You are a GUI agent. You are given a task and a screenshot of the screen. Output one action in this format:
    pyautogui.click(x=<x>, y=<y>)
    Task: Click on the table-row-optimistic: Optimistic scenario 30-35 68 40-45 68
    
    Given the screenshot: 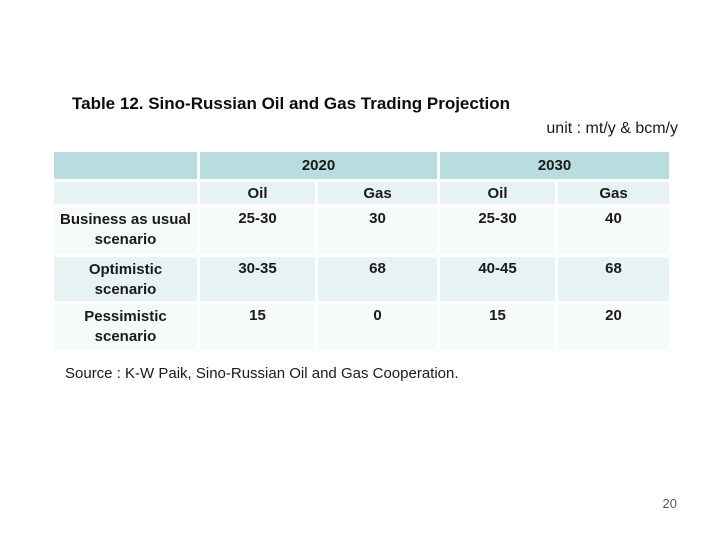 What is the action you would take?
    pyautogui.click(x=361, y=279)
    